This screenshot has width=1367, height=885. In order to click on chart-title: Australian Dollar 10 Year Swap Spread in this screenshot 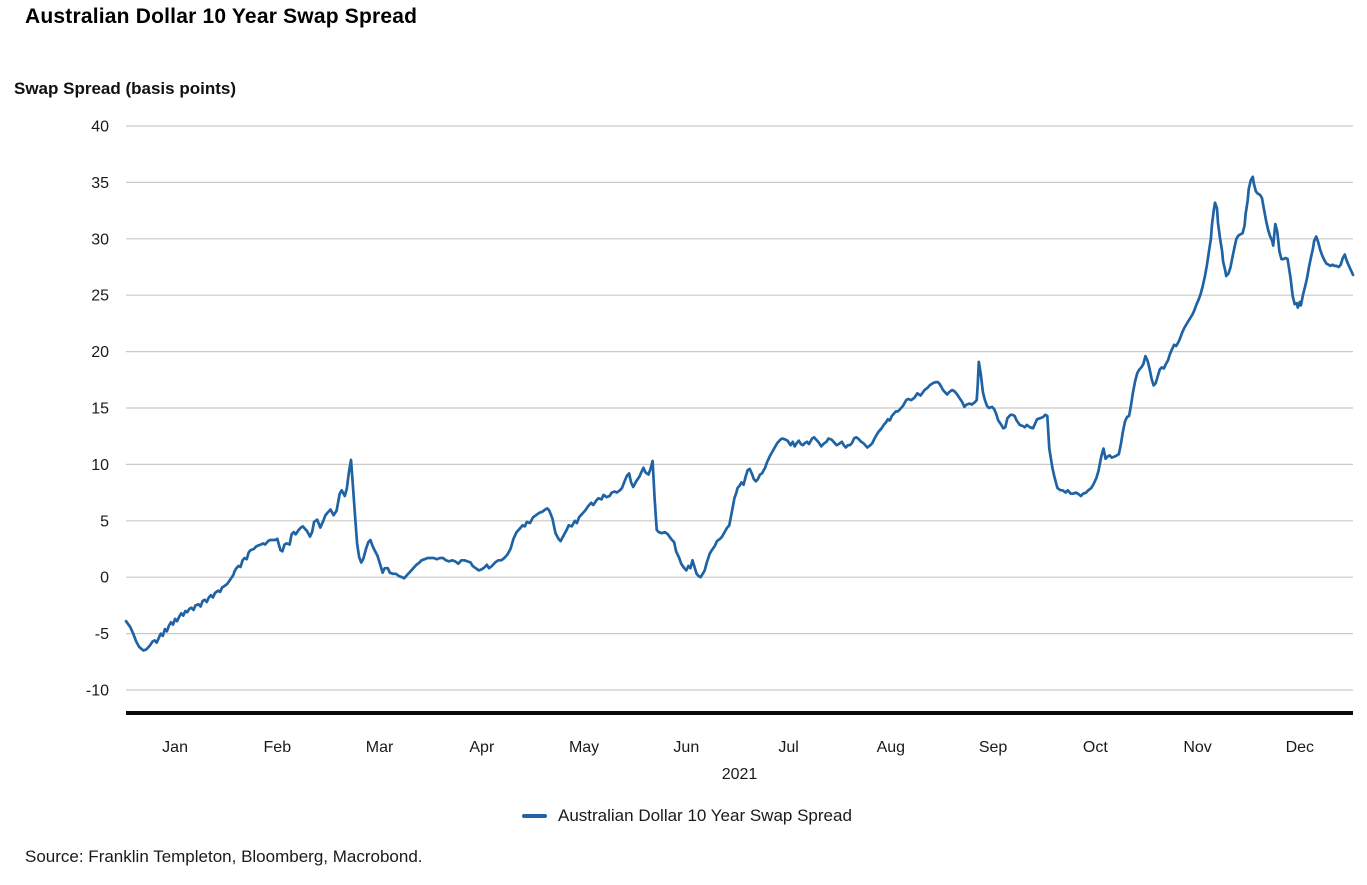, I will do `click(221, 16)`.